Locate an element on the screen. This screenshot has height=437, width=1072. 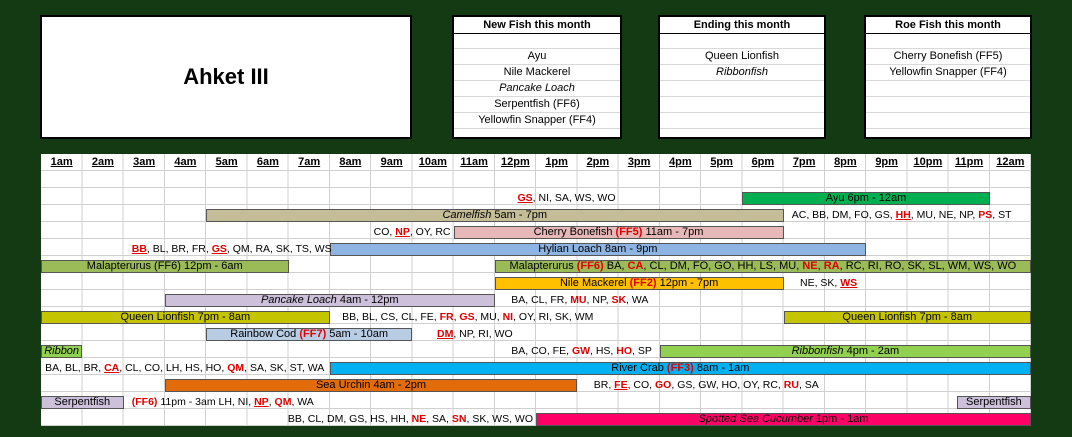
hour-header: 1pm is located at coordinates (556, 162).